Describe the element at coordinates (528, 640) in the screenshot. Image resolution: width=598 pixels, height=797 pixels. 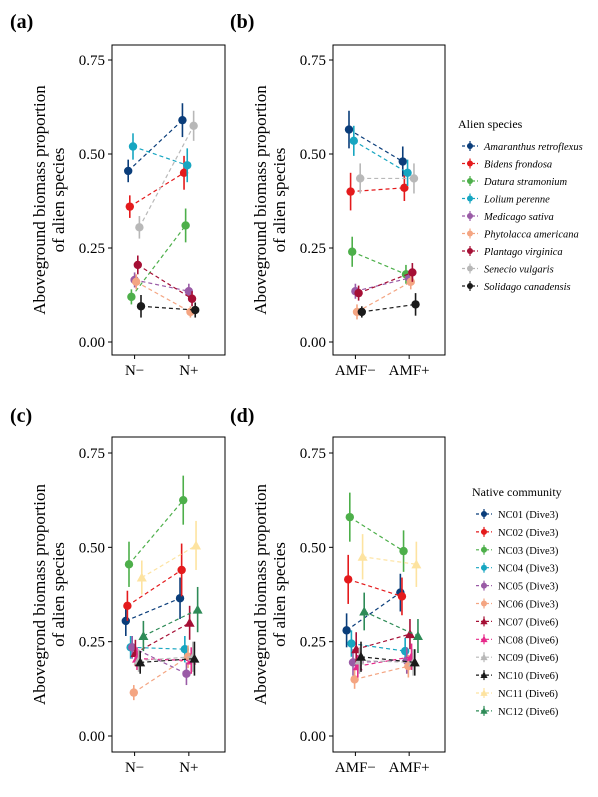
I see `legend-item-label: NC08 (Dive6)` at that location.